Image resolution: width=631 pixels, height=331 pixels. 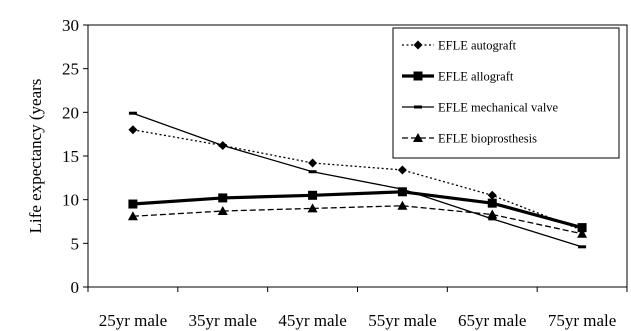 I want to click on legend-item: EFLE mechanical valve, so click(x=480, y=108).